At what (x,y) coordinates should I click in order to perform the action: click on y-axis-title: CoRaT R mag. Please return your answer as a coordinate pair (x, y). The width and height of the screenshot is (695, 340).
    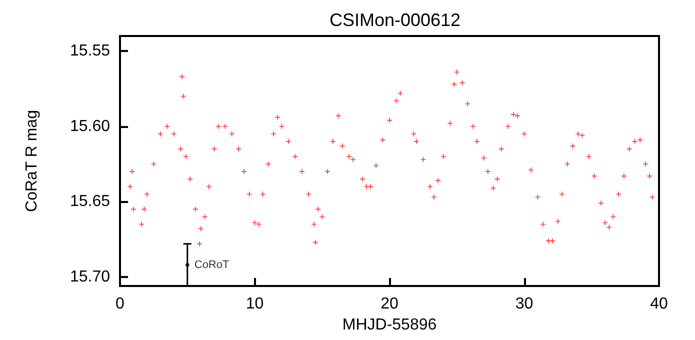
    Looking at the image, I should click on (32, 161).